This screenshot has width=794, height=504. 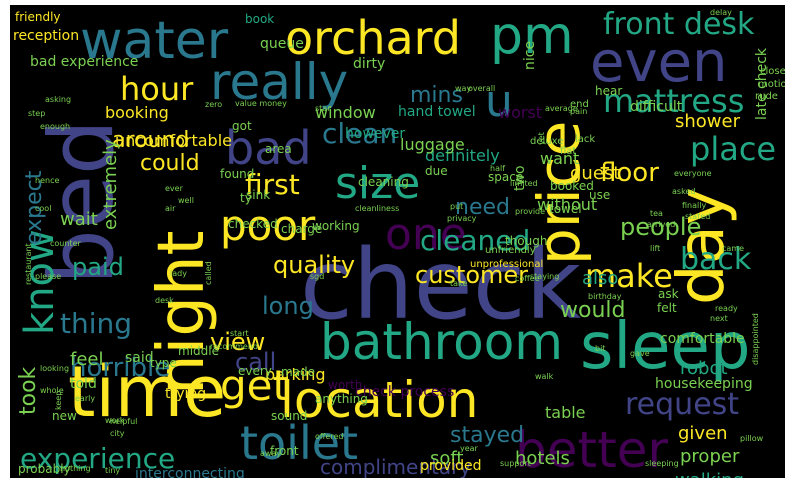 I want to click on word-stated: stated, so click(x=698, y=216).